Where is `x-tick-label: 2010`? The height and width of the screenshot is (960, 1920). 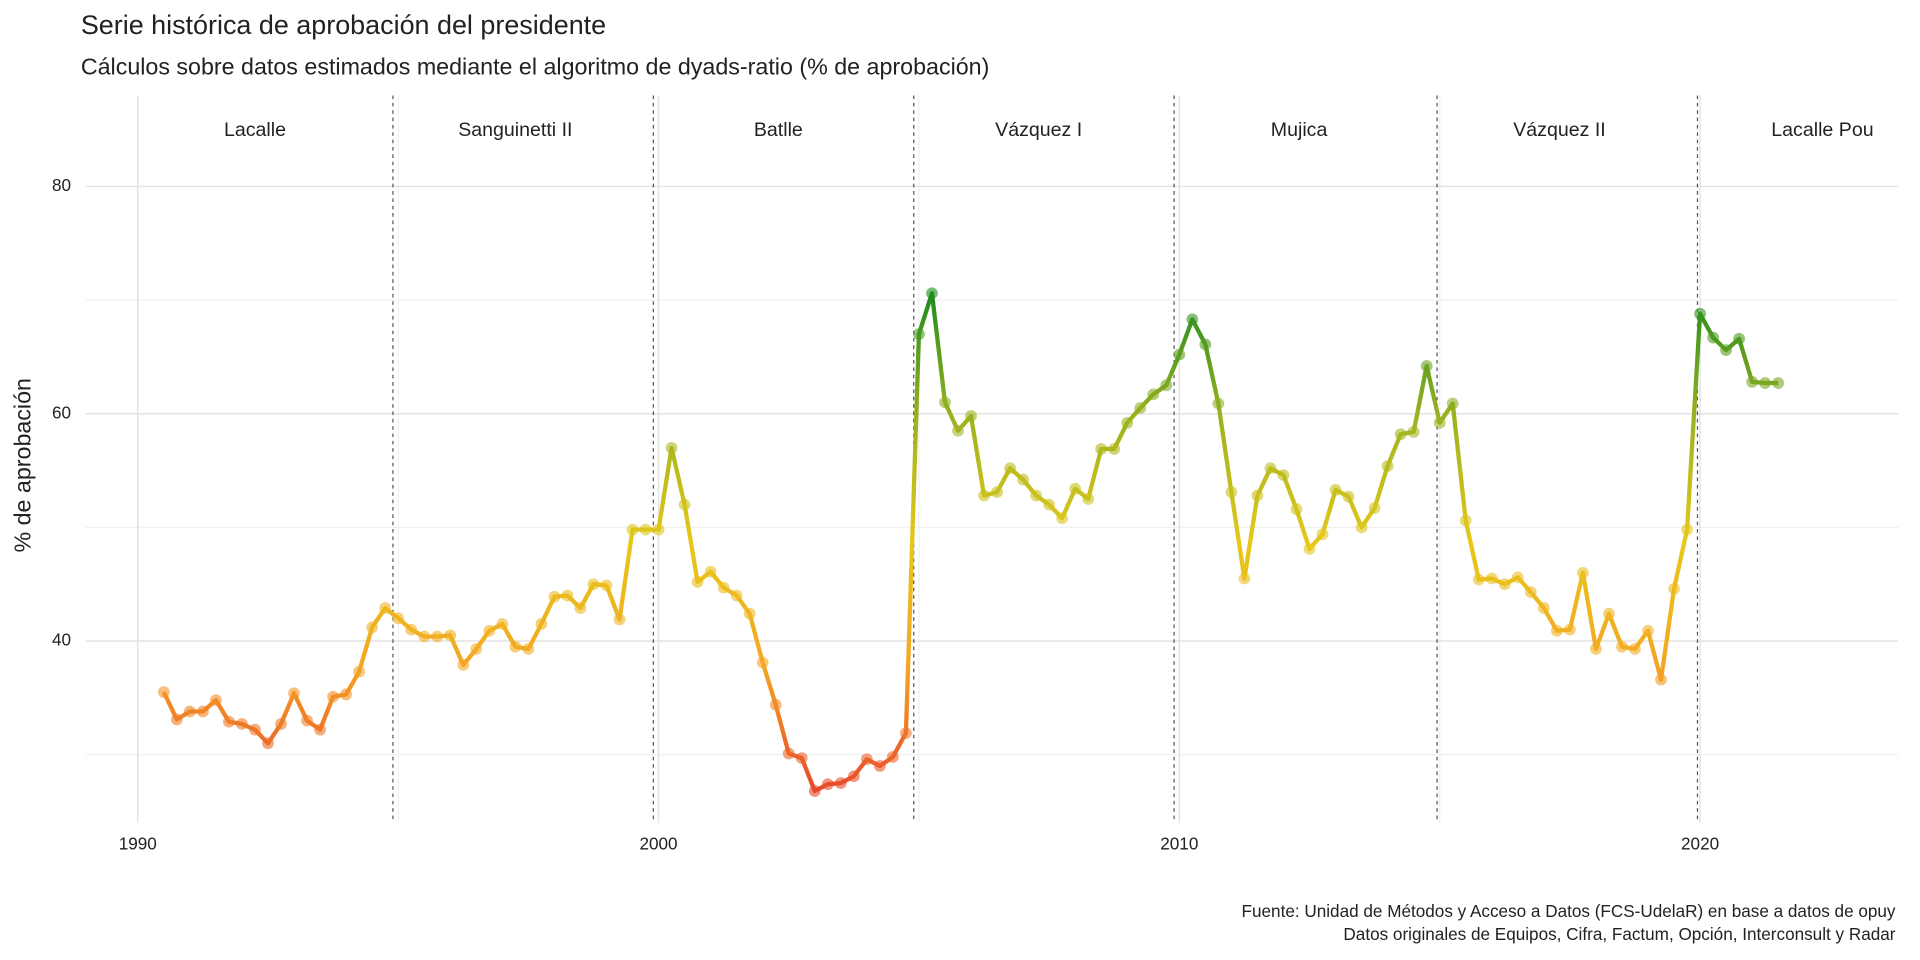
x-tick-label: 2010 is located at coordinates (1179, 843).